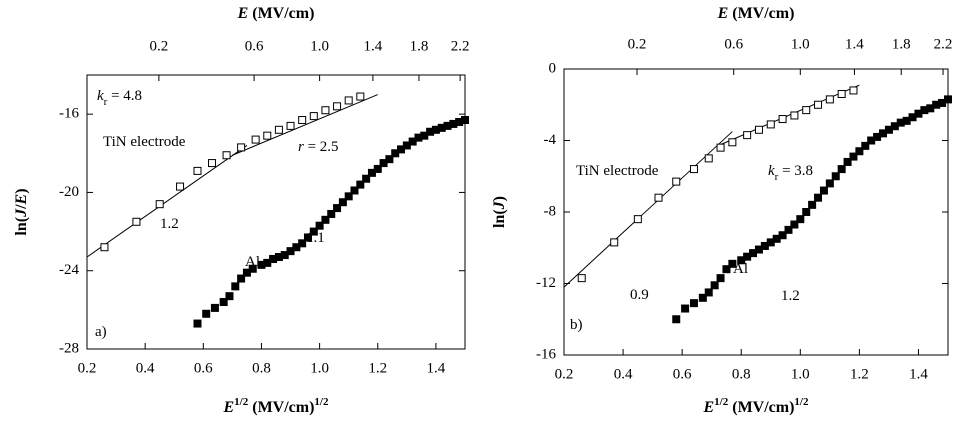 Image resolution: width=954 pixels, height=428 pixels. I want to click on annotation: 1.1, so click(315, 238).